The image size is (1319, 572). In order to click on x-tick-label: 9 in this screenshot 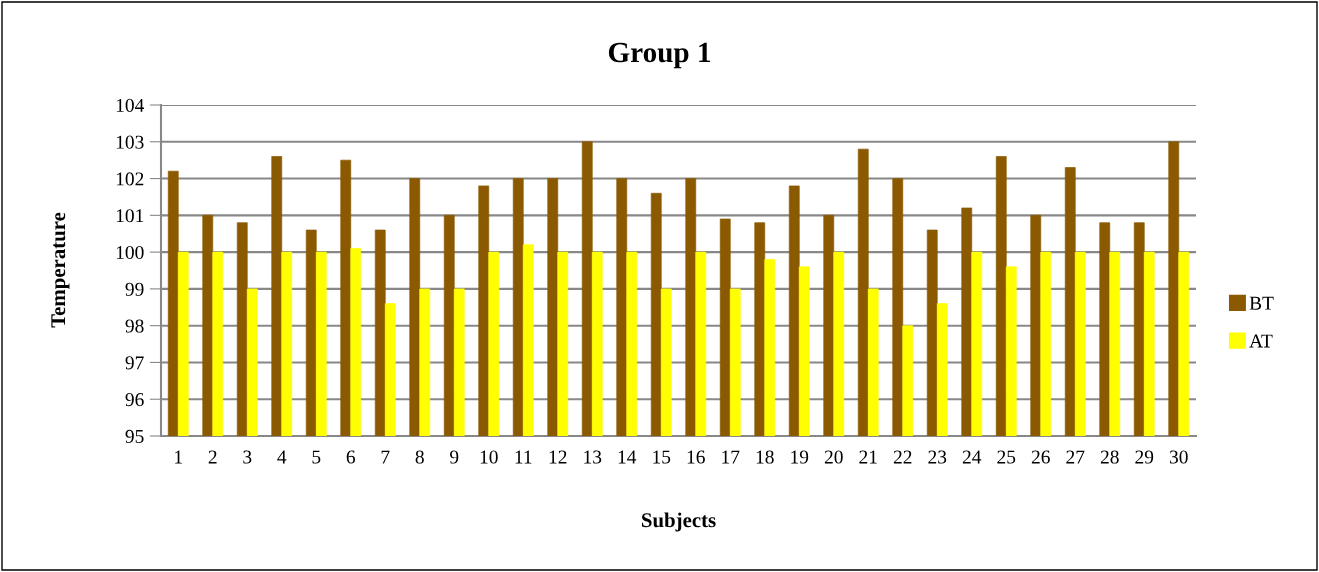, I will do `click(454, 457)`.